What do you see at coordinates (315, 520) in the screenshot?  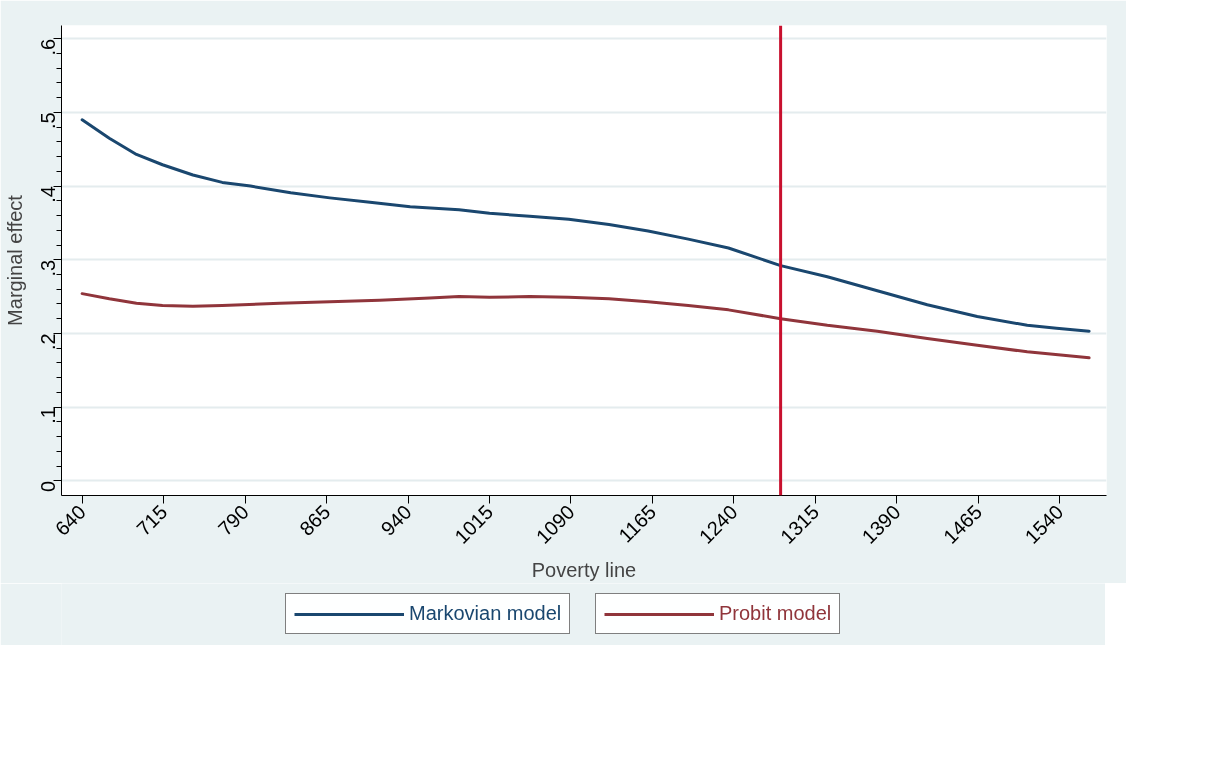 I see `x-tick-label: 865` at bounding box center [315, 520].